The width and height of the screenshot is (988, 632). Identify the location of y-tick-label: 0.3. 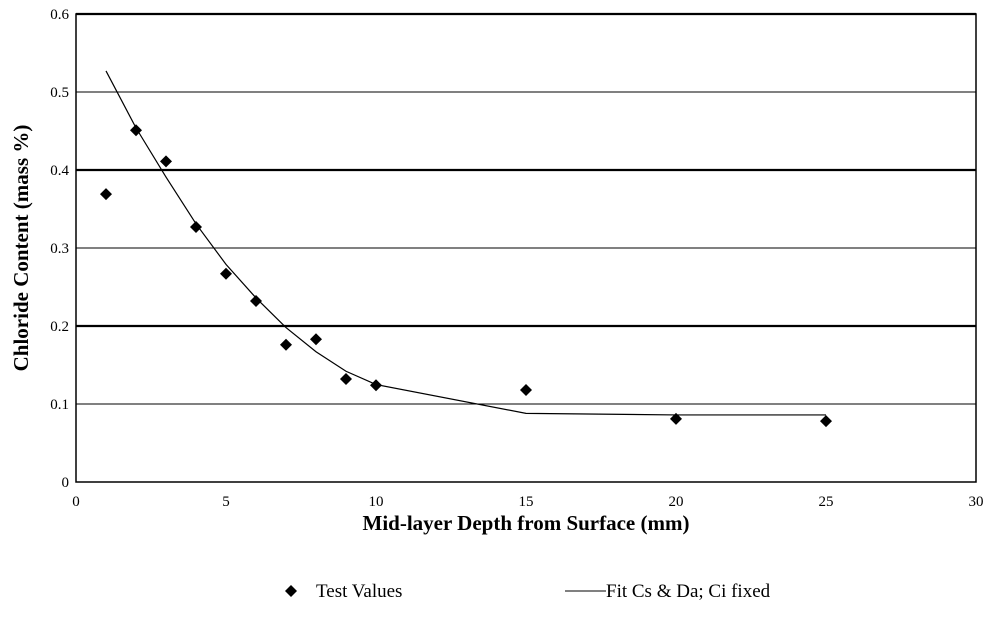
(59, 249).